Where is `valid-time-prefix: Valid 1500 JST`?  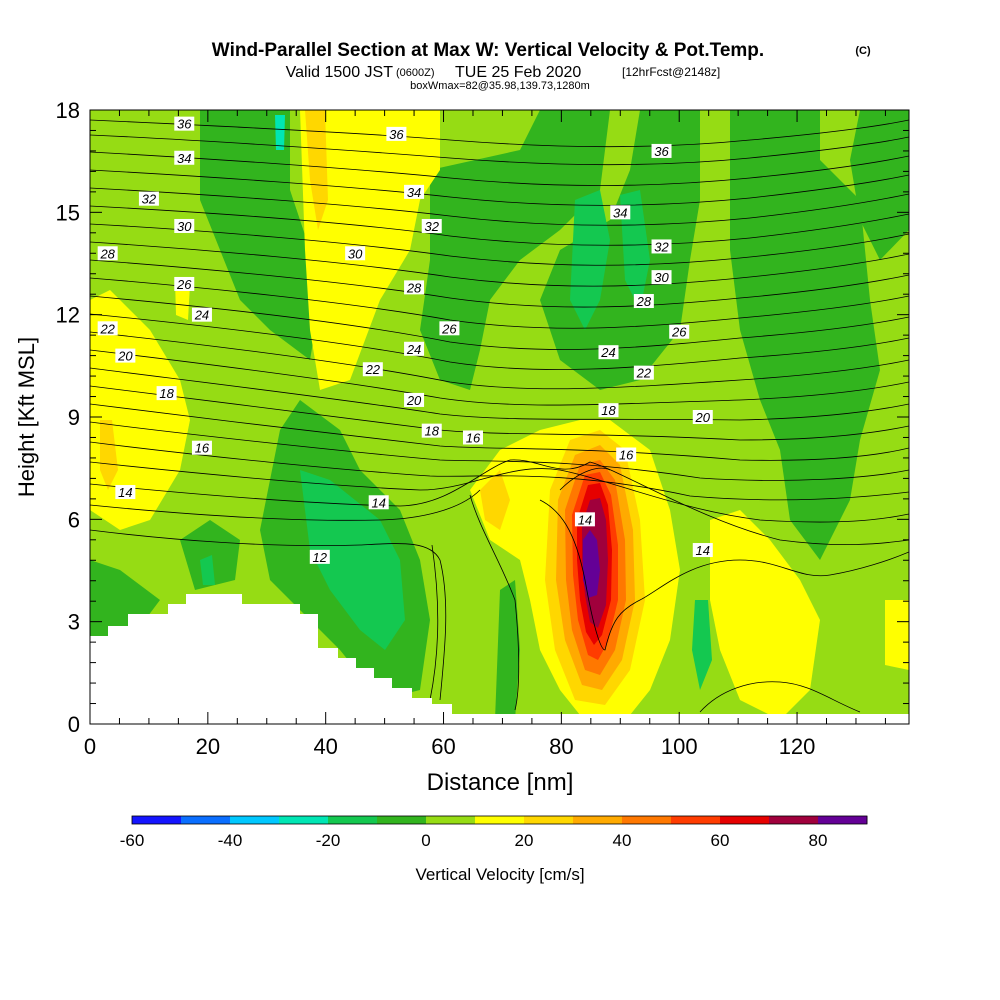
valid-time-prefix: Valid 1500 JST is located at coordinates (340, 72).